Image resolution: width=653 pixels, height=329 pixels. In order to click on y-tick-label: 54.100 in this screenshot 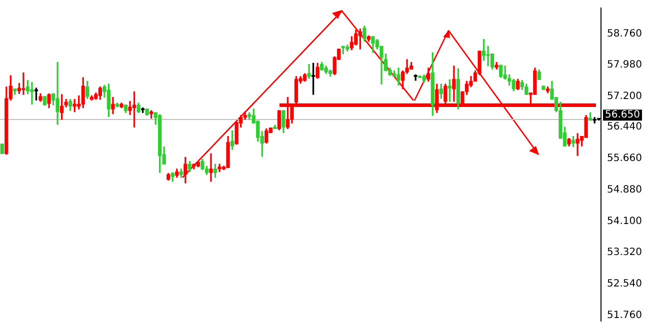, I will do `click(624, 221)`.